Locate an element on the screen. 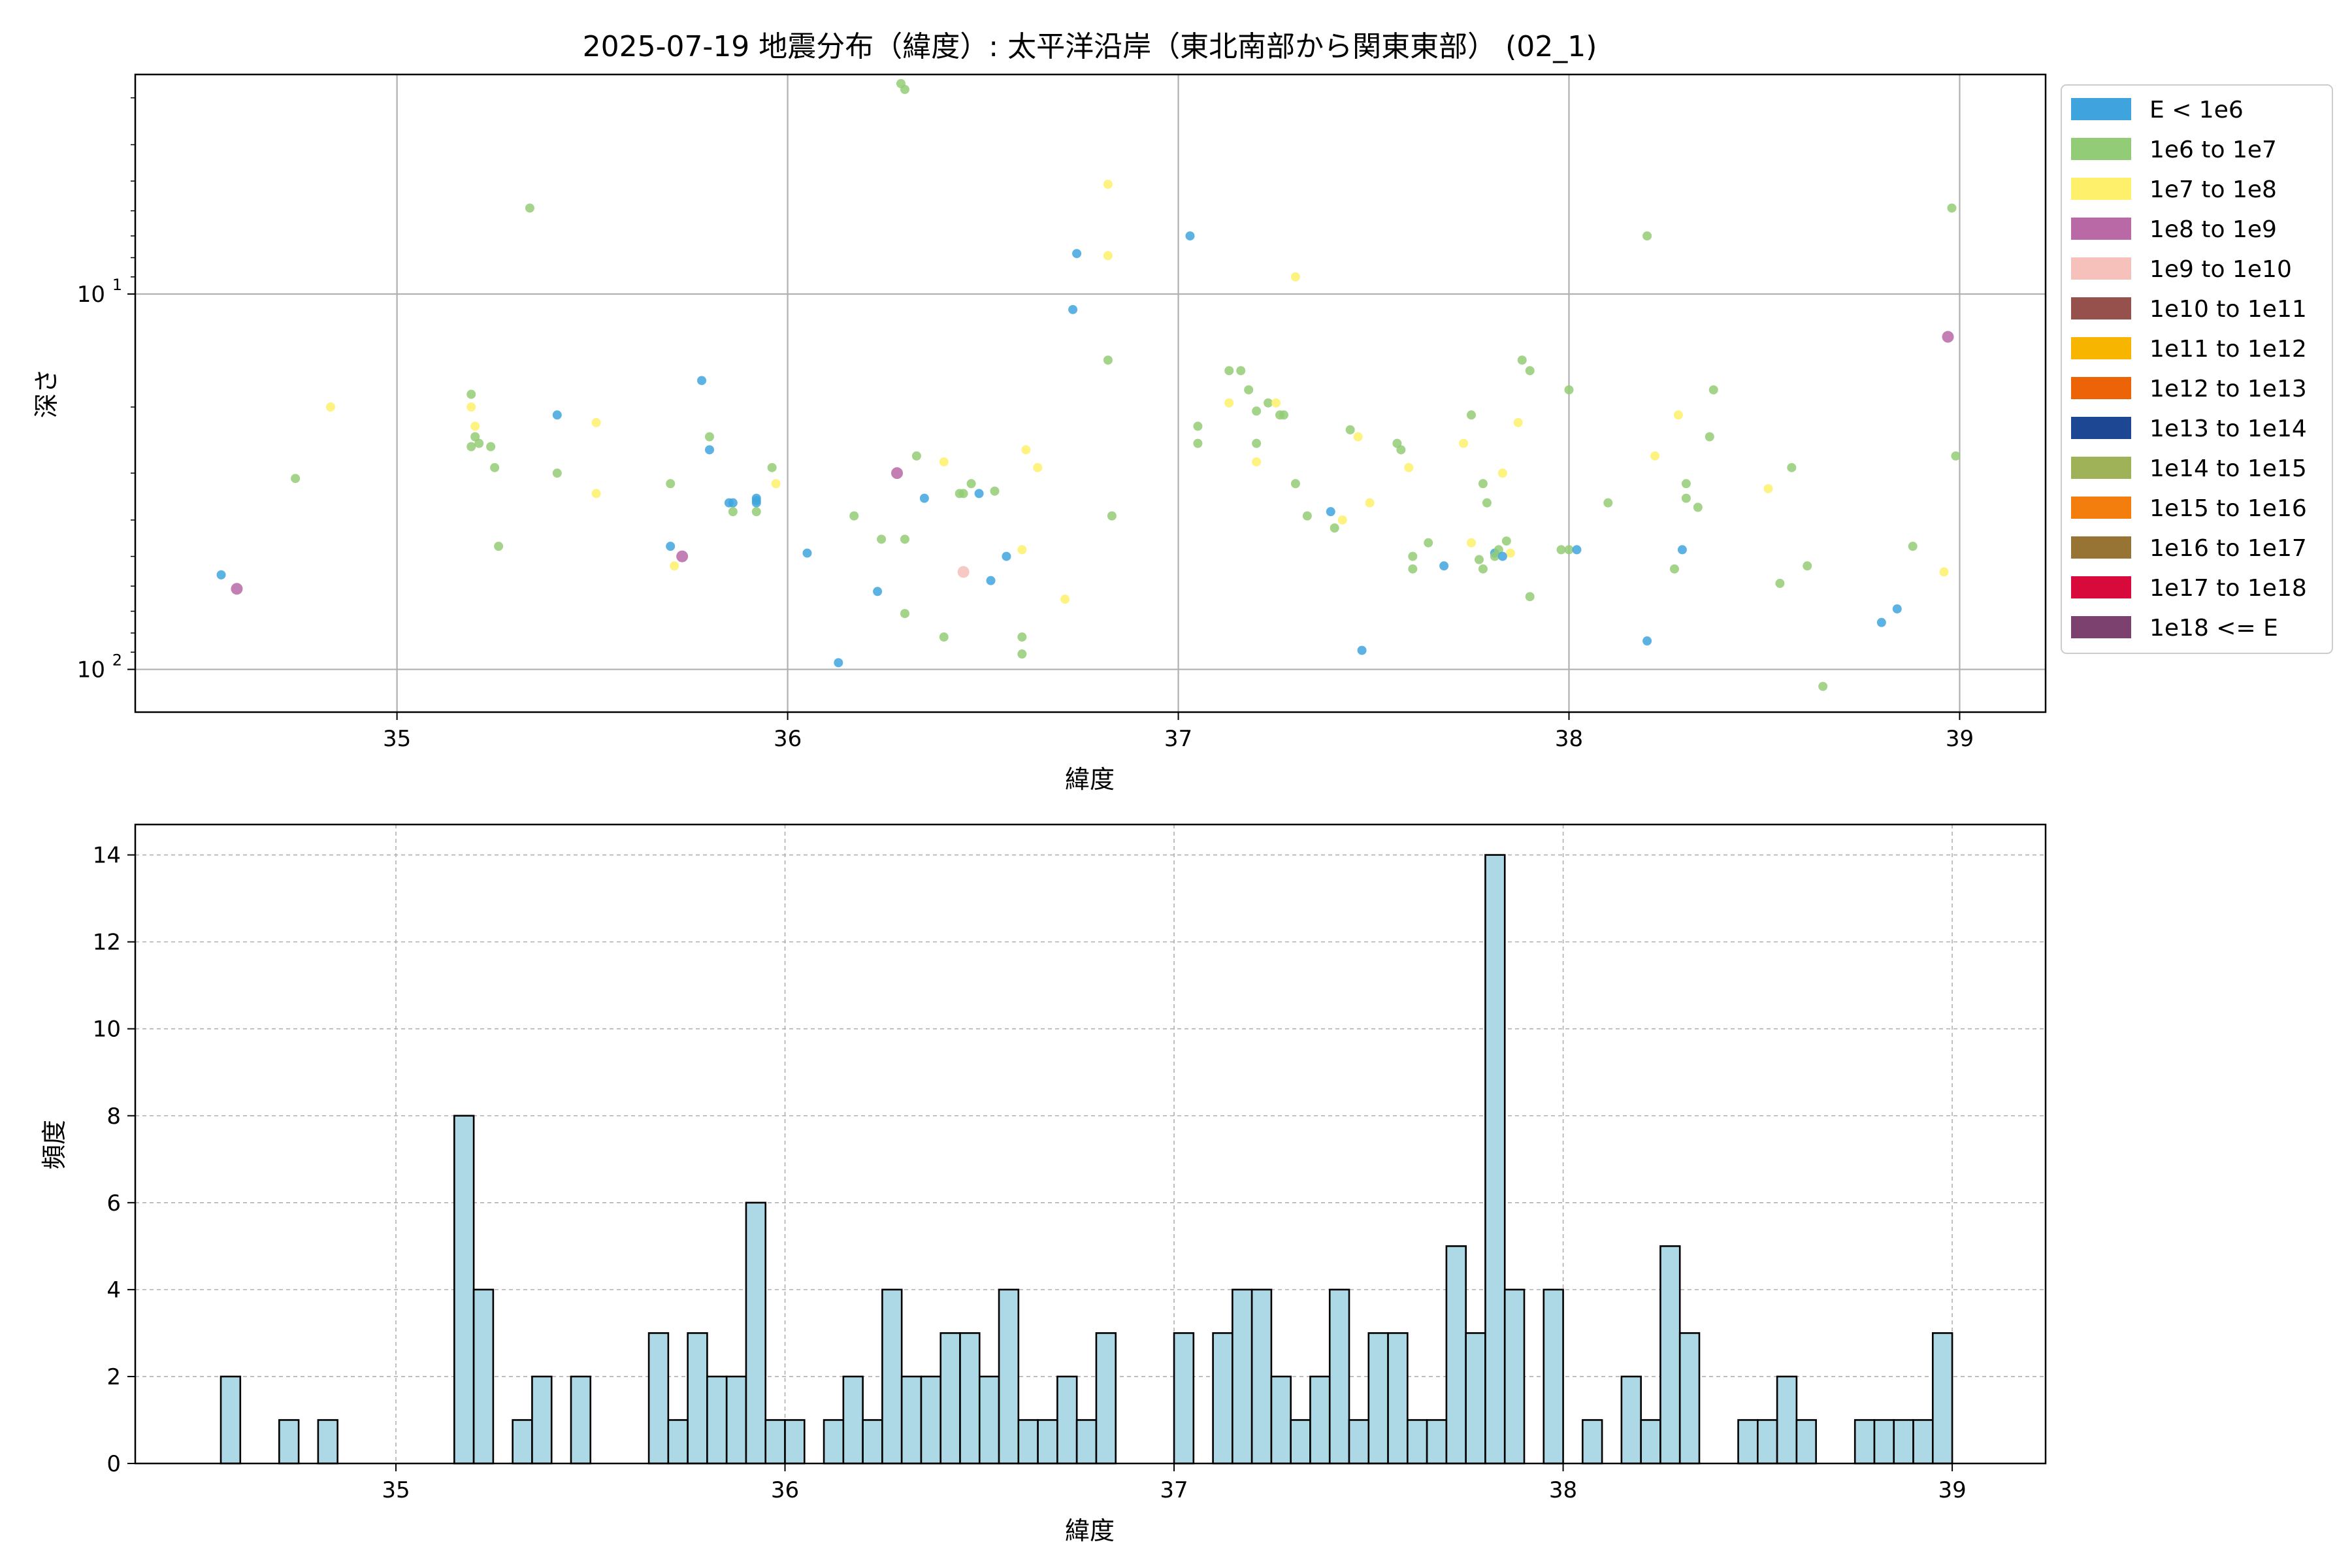 Image resolution: width=2352 pixels, height=1568 pixels. legend-label: 1e15 to 1e16 is located at coordinates (2228, 508).